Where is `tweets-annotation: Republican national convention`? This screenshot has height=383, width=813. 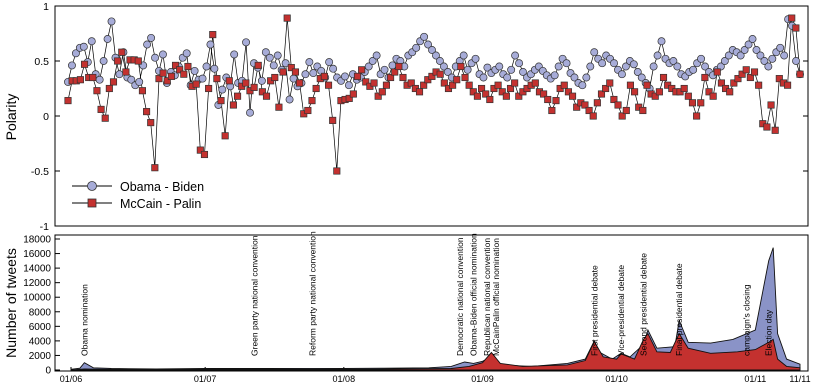
tweets-annotation: Republican national convention is located at coordinates (487, 297).